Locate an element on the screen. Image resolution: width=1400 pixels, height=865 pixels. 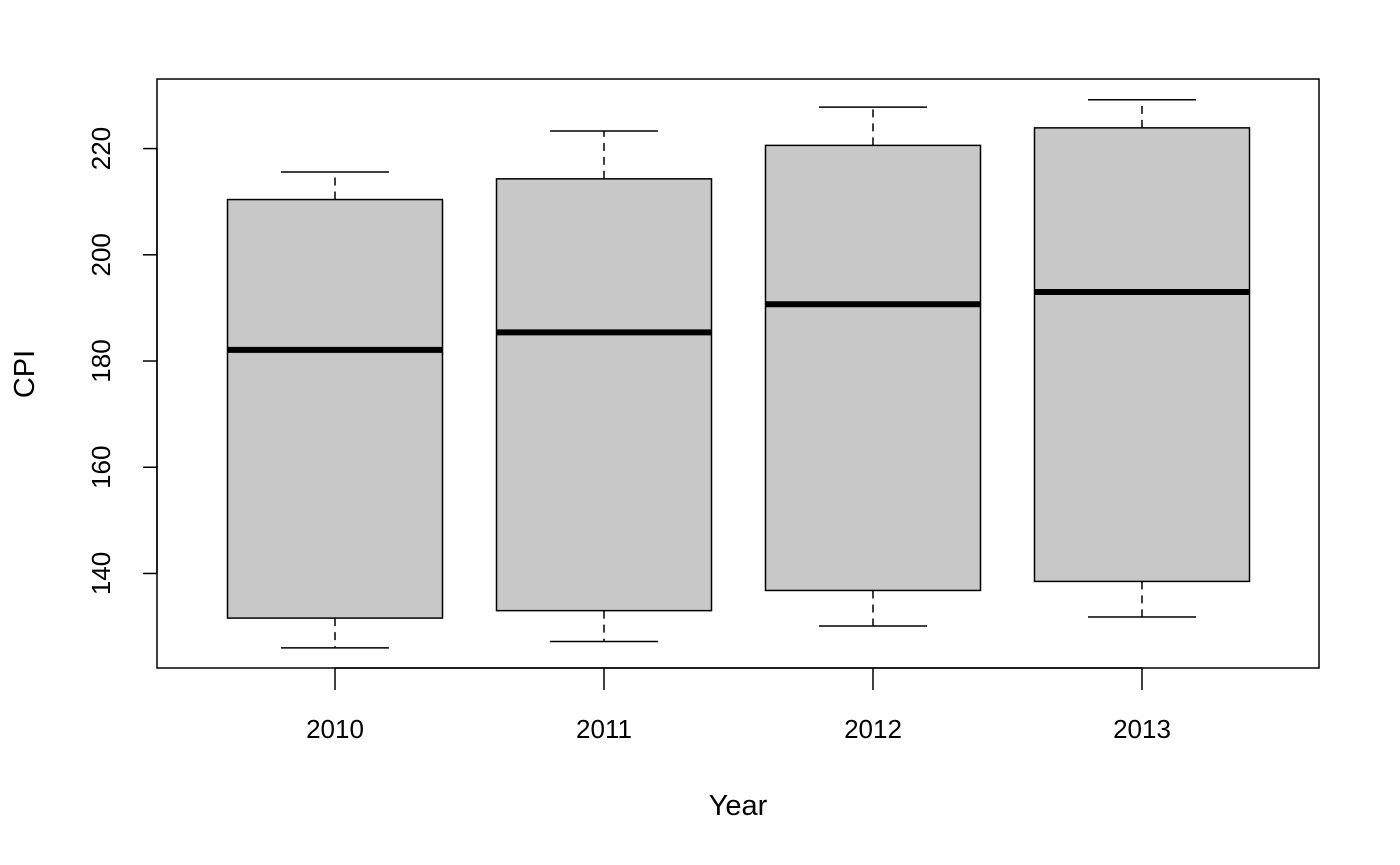
y-tick-label: 220 is located at coordinates (101, 148).